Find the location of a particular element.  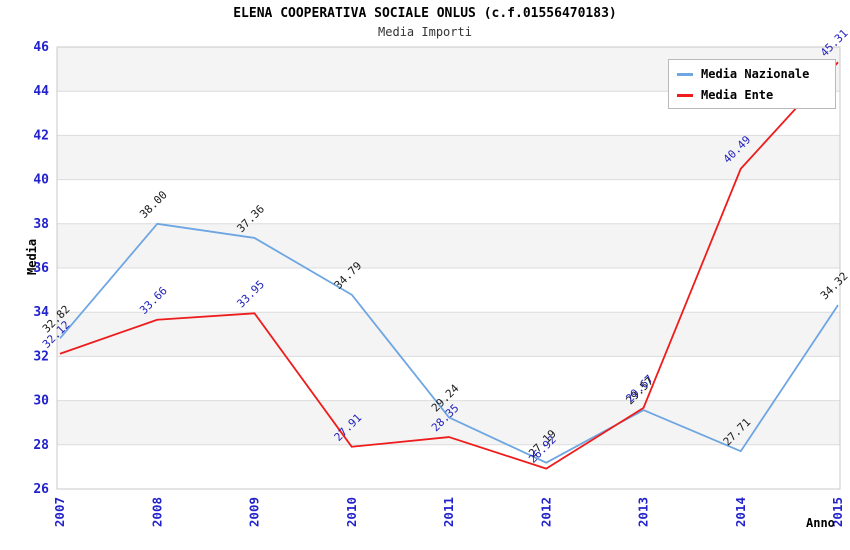

x-tick-label: 2010 is located at coordinates (351, 512).